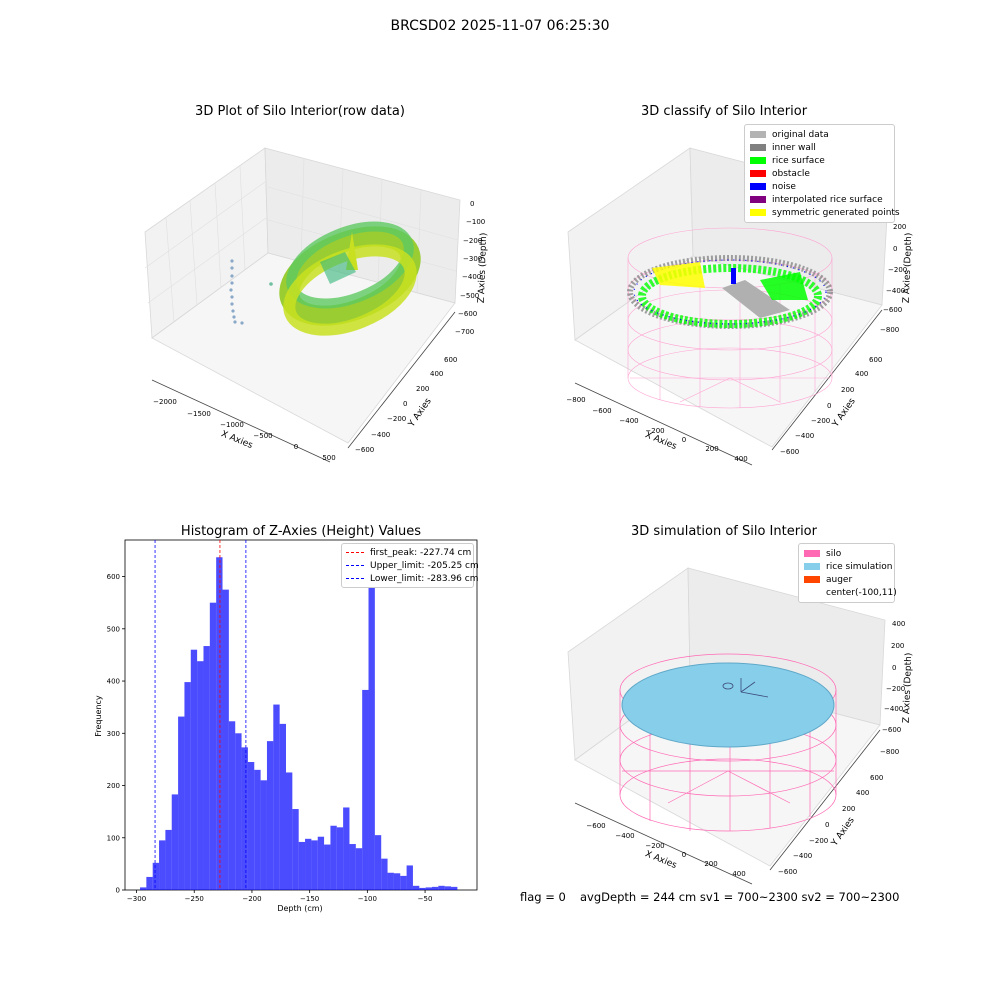 This screenshot has height=1000, width=1000. I want to click on legend-item: rice surface, so click(819, 160).